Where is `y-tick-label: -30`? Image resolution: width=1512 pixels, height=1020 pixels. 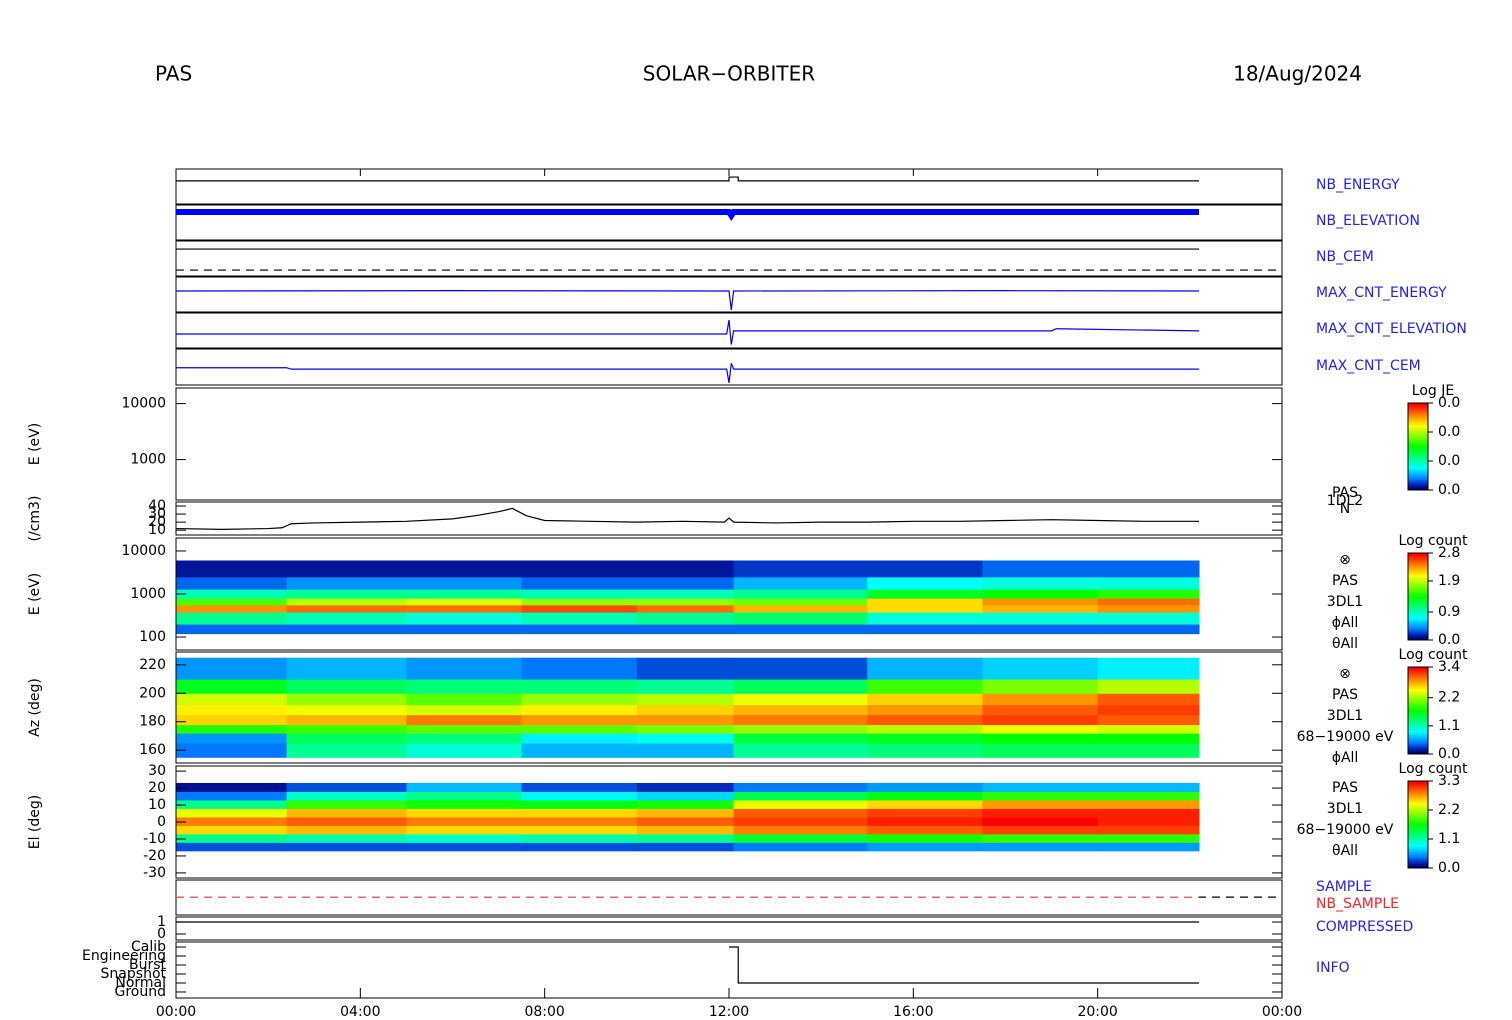 y-tick-label: -30 is located at coordinates (154, 873).